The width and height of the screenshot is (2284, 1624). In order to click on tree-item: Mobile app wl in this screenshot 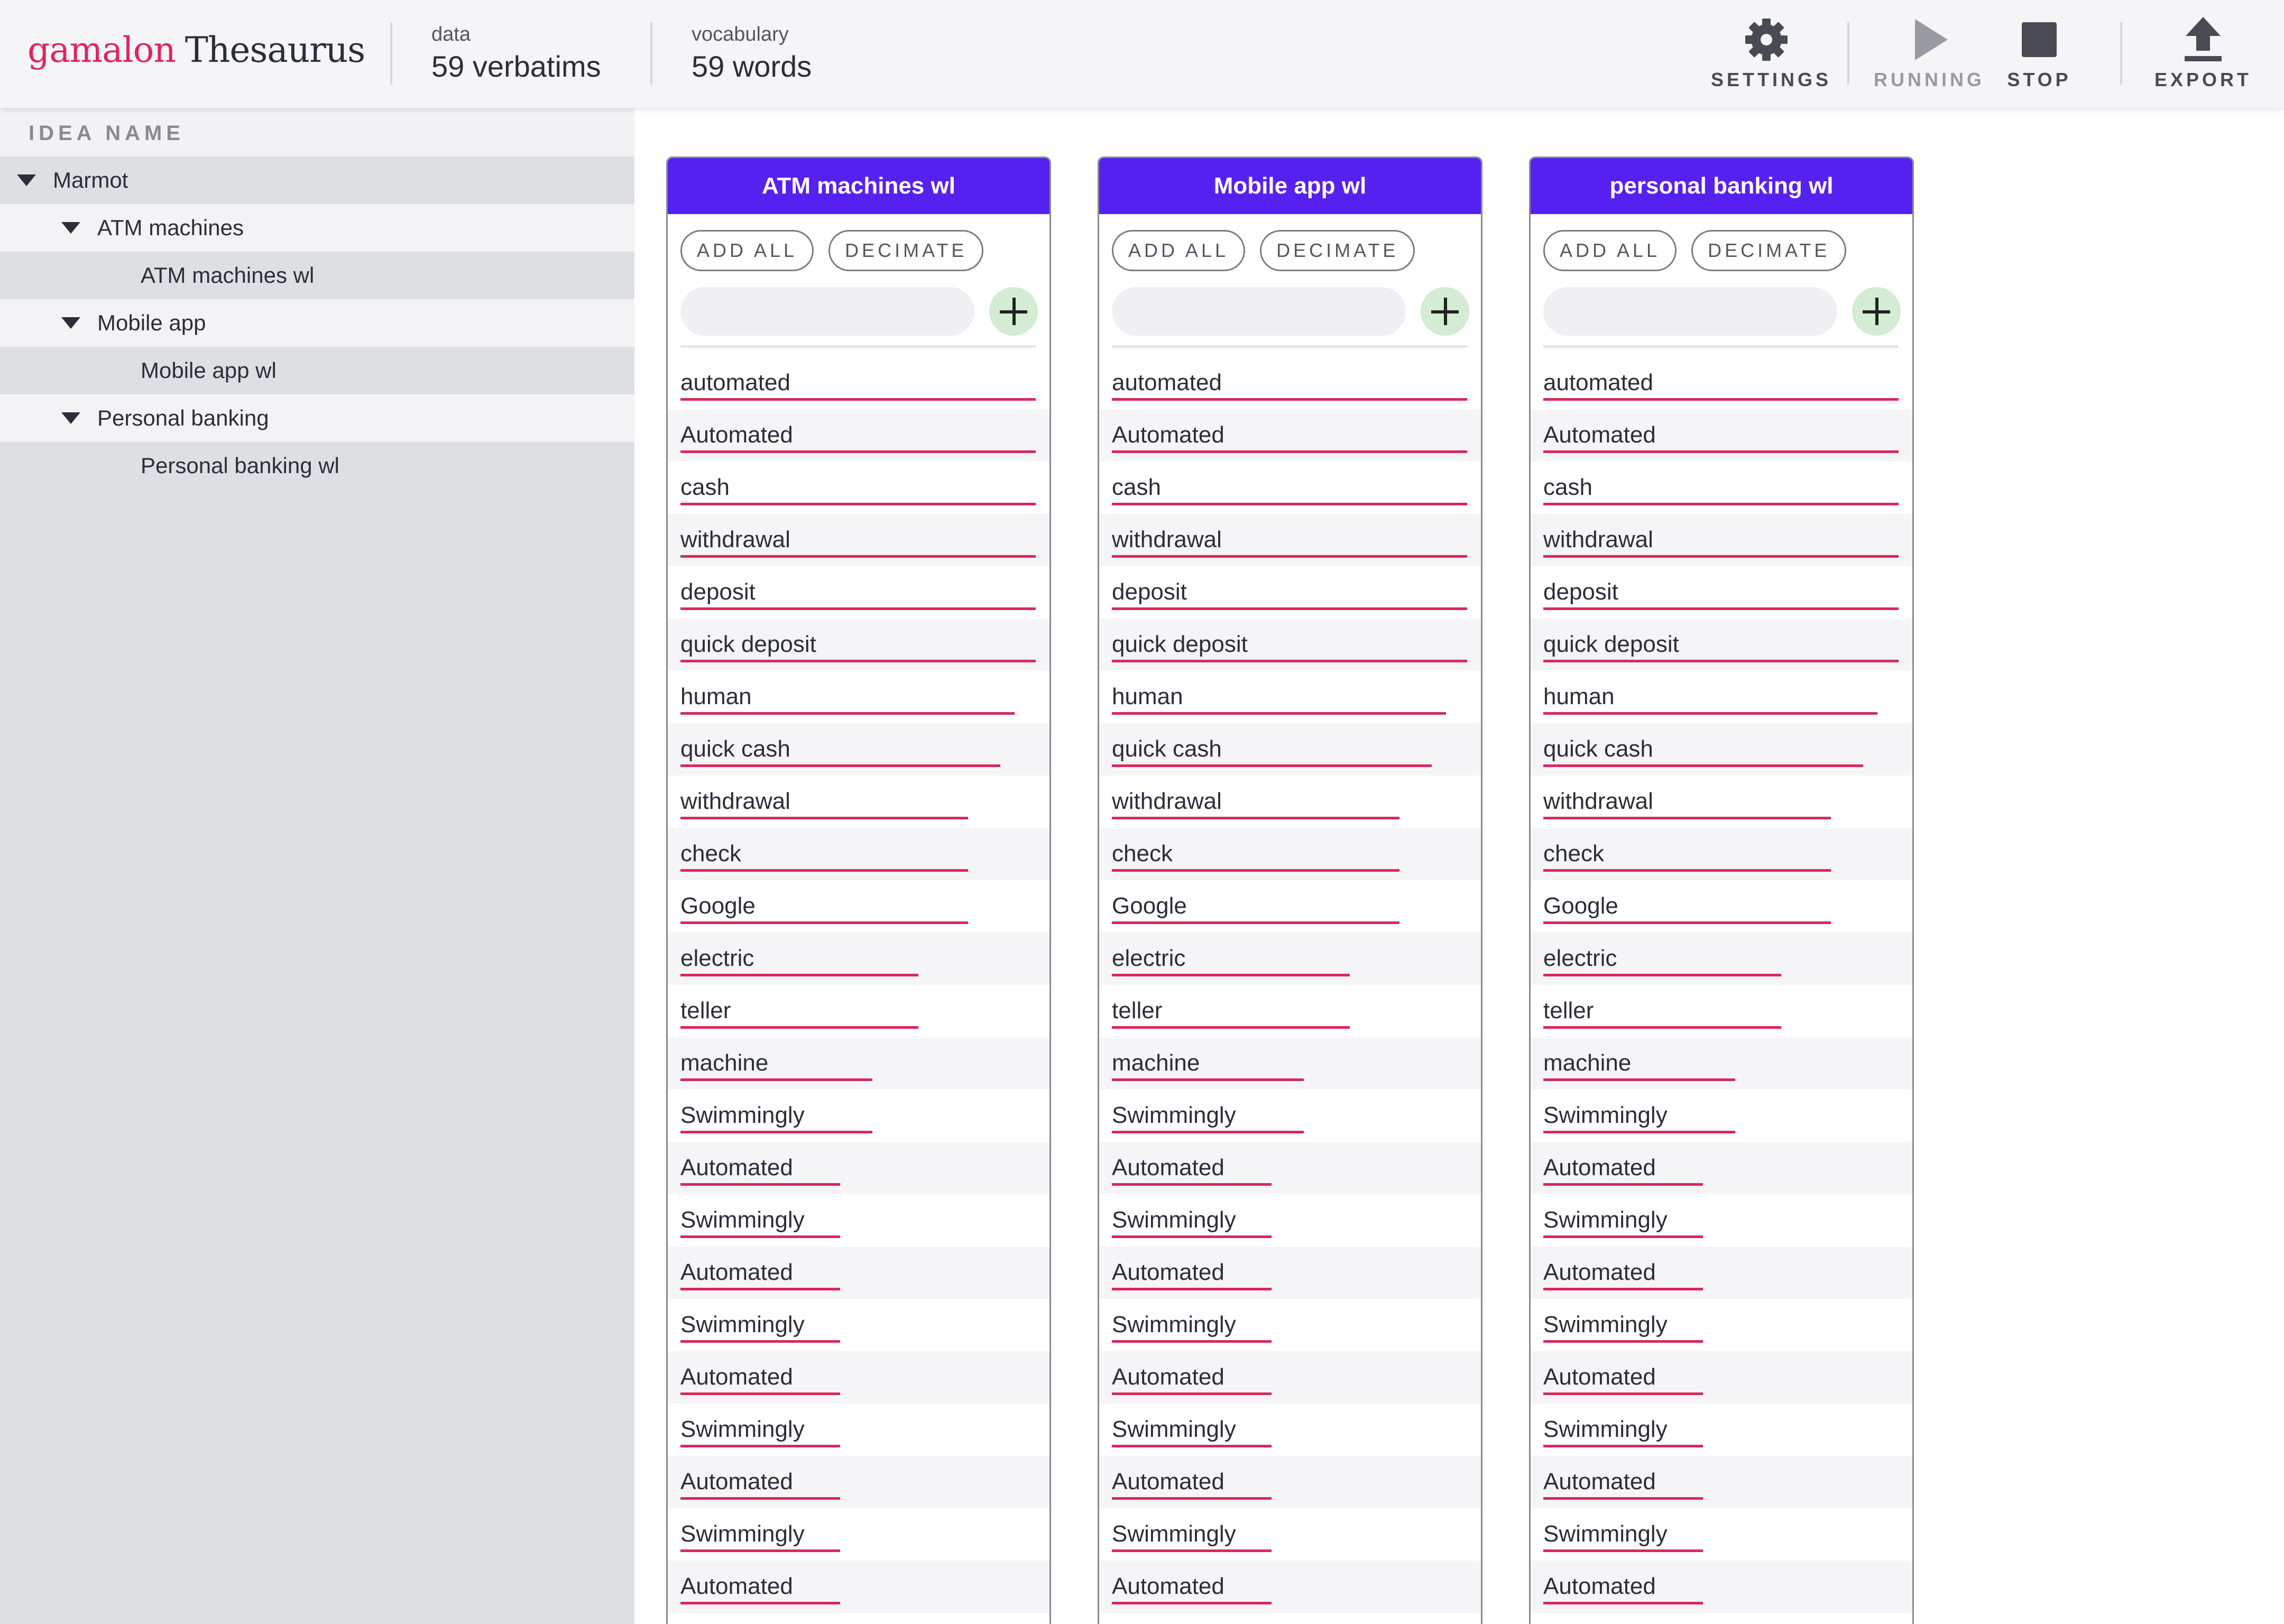, I will do `click(317, 370)`.